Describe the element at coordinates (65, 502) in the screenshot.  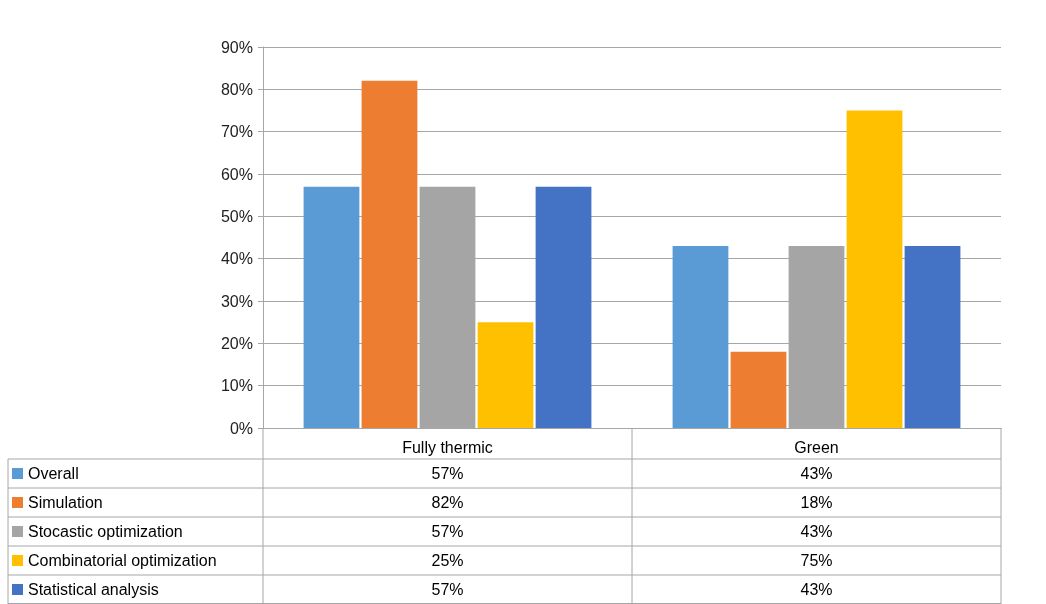
I see `legend-label: Simulation` at that location.